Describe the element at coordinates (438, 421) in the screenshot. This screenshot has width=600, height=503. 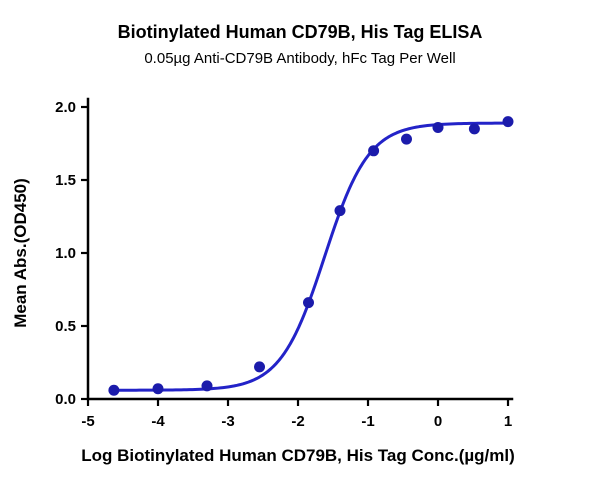
I see `x-tick-label: 0` at that location.